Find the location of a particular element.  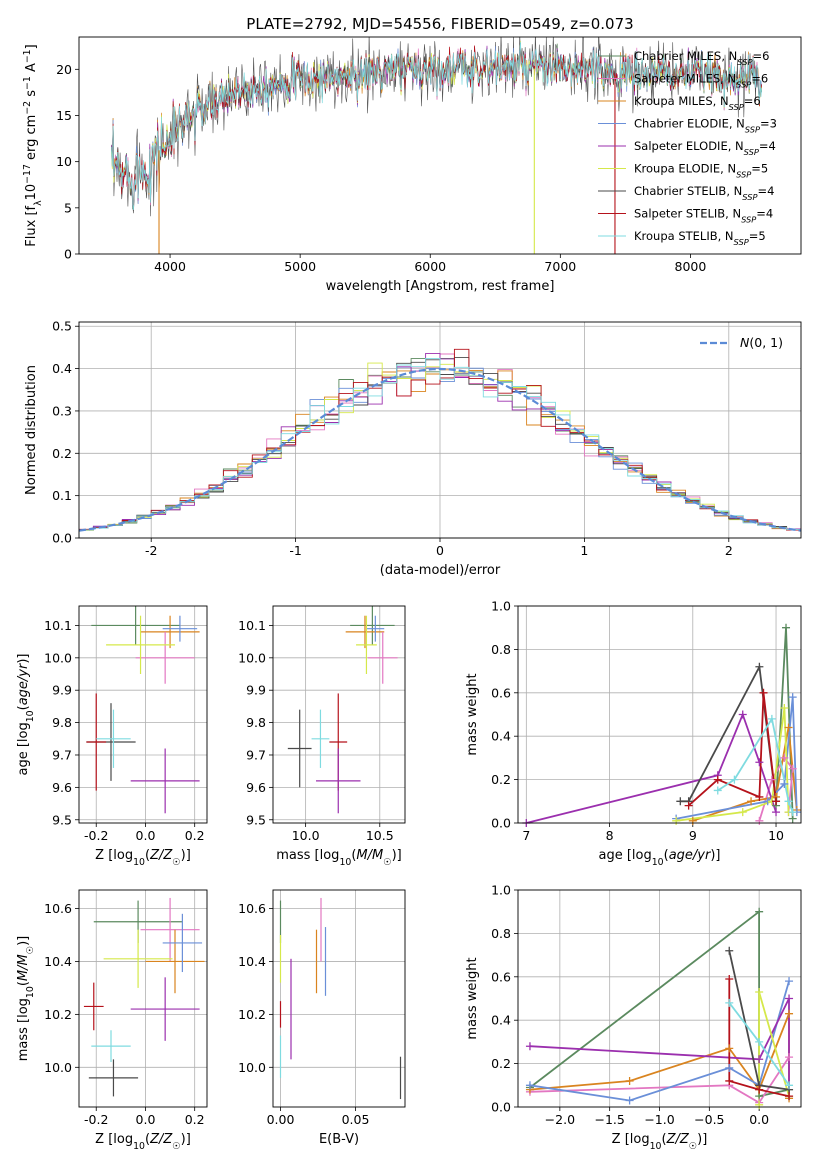

plot-area-residuals is located at coordinates (440, 443).